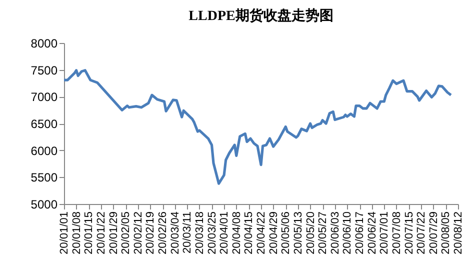 The image size is (472, 276). What do you see at coordinates (446, 233) in the screenshot?
I see `x-tick-label: 20/08/05` at bounding box center [446, 233].